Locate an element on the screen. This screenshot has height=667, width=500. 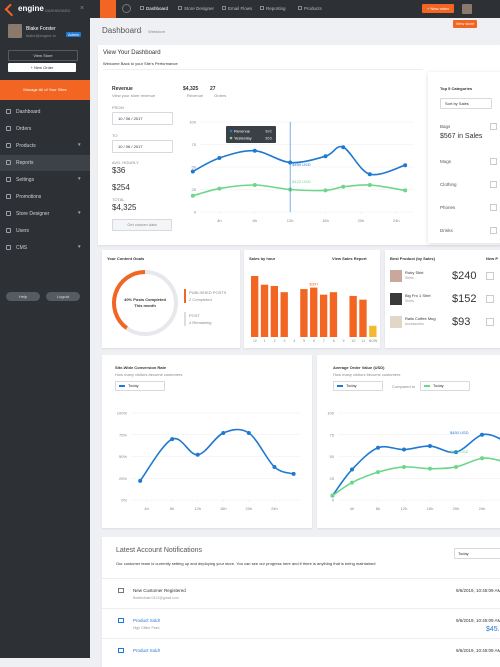
revenue-title: Revenue is located at coordinates (122, 89).